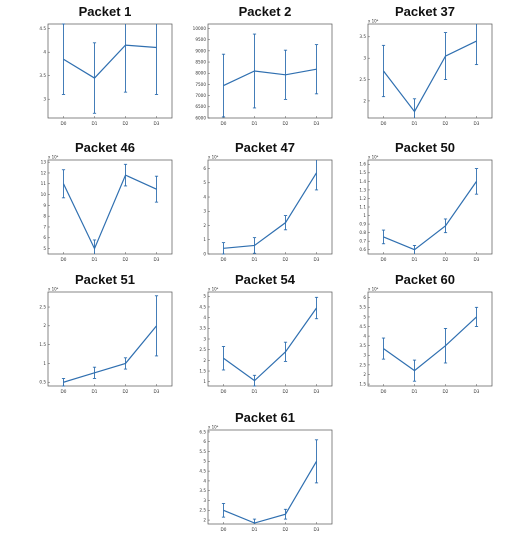 The height and width of the screenshot is (550, 530). Describe the element at coordinates (44, 162) in the screenshot. I see `y-tick-label: 13` at that location.